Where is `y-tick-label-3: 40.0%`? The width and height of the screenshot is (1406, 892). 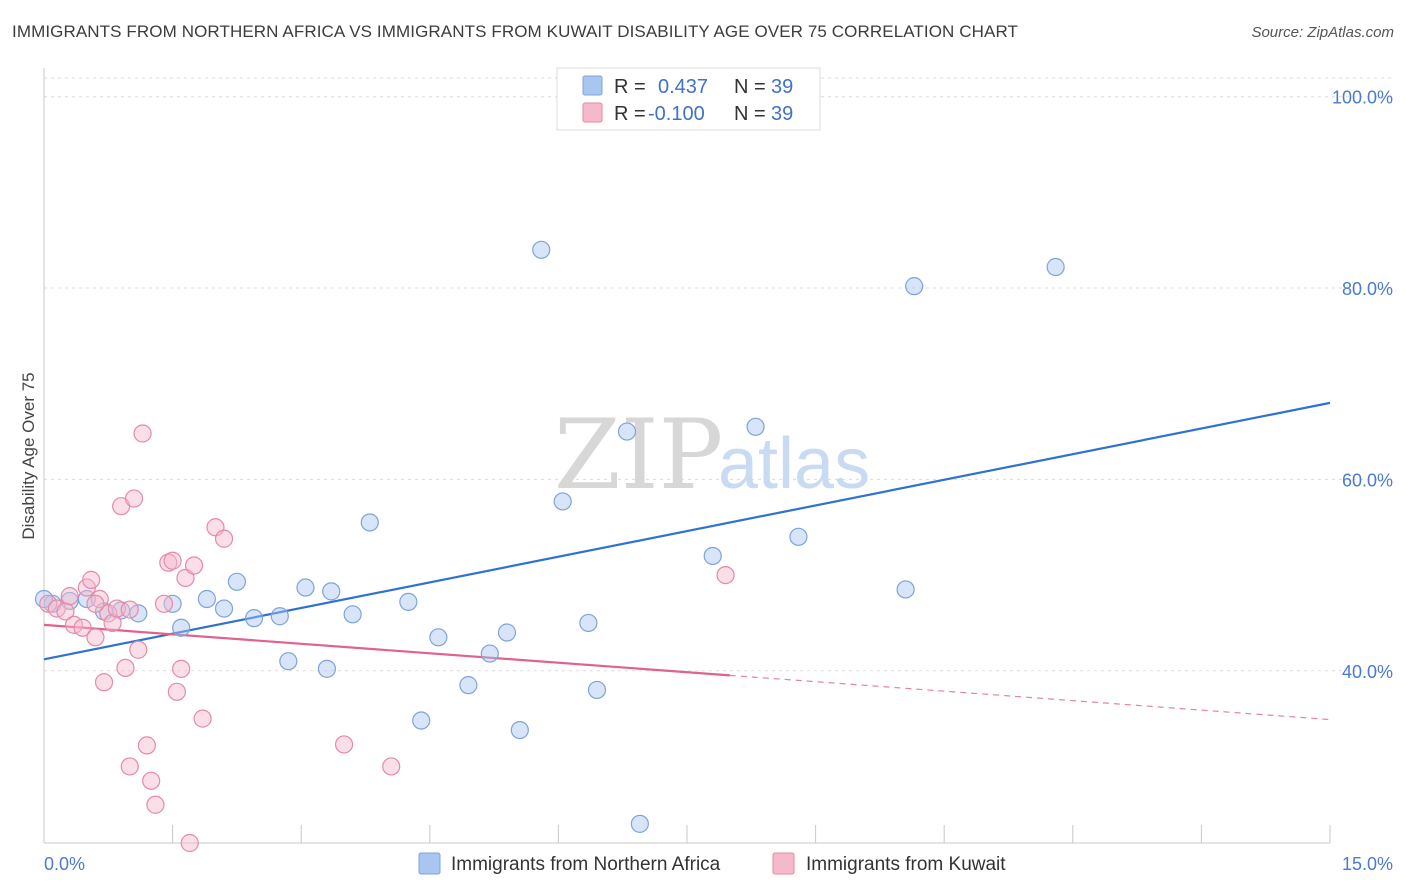
y-tick-label-3: 40.0% is located at coordinates (1367, 672).